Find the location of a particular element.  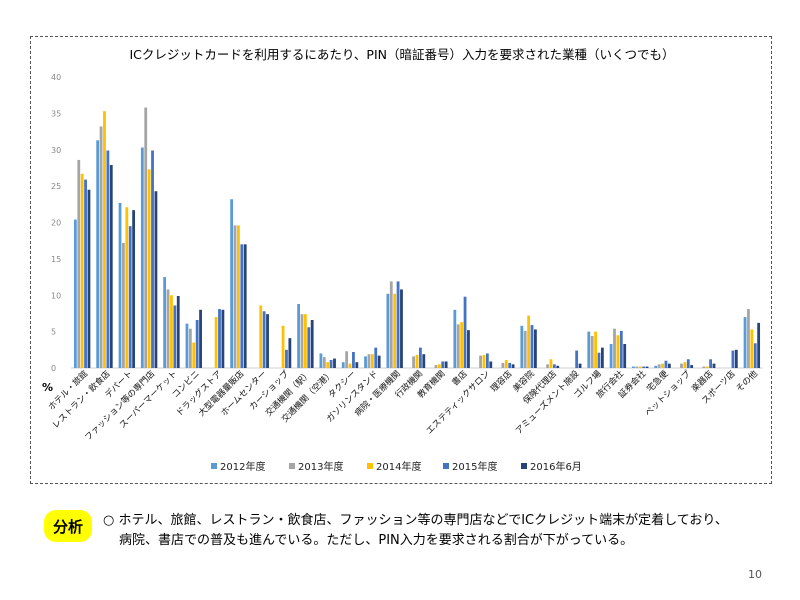

unit-label: % is located at coordinates (47, 387).